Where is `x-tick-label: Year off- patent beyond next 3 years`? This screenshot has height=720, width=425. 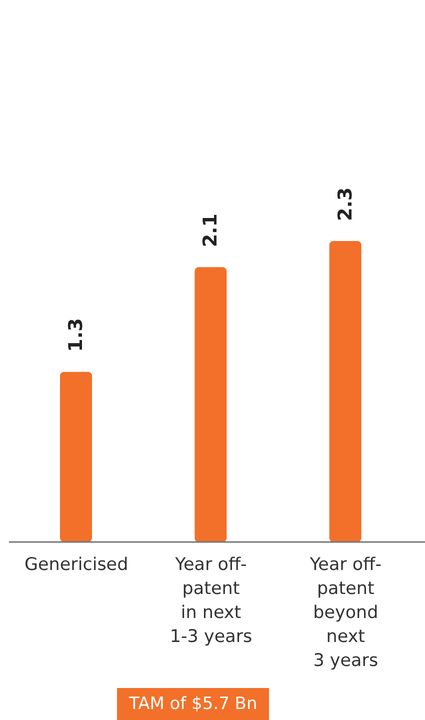
x-tick-label: Year off- patent beyond next 3 years is located at coordinates (345, 613).